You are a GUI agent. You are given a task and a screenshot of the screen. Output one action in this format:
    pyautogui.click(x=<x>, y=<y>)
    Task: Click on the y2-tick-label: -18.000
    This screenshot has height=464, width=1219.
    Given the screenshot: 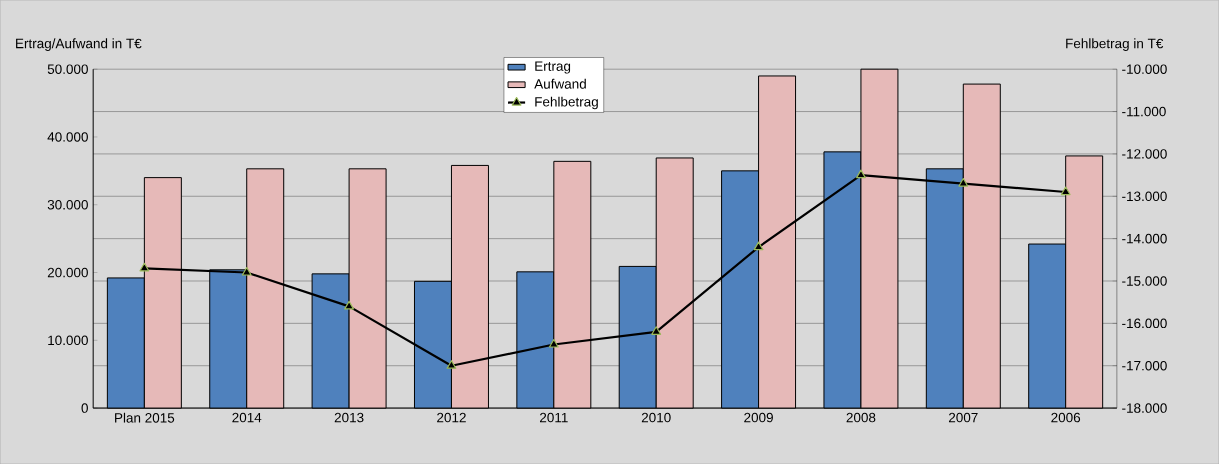 What is the action you would take?
    pyautogui.click(x=1144, y=408)
    